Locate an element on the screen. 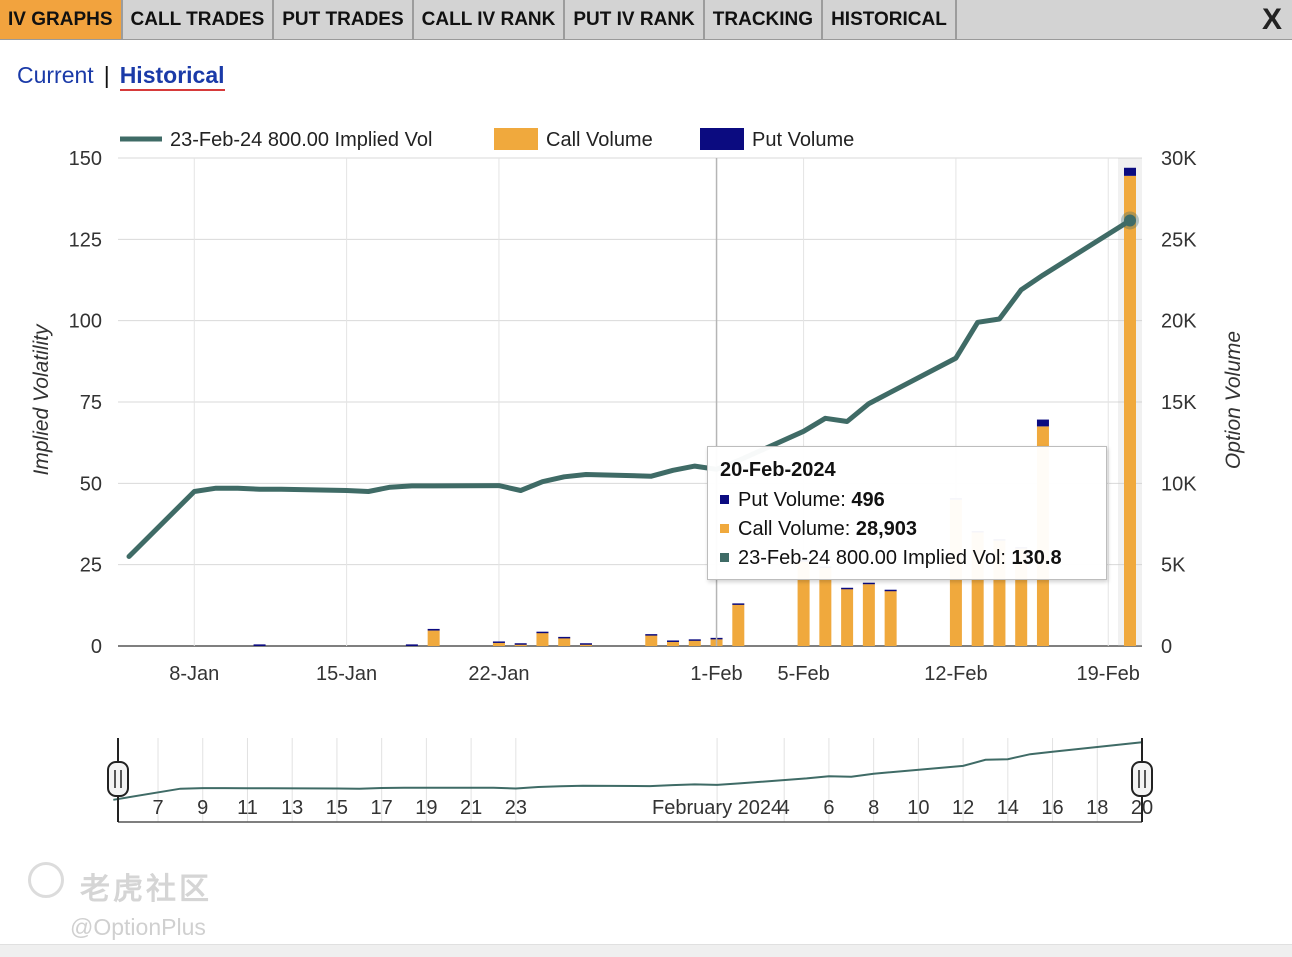  navigator-right-handle is located at coordinates (1142, 779).